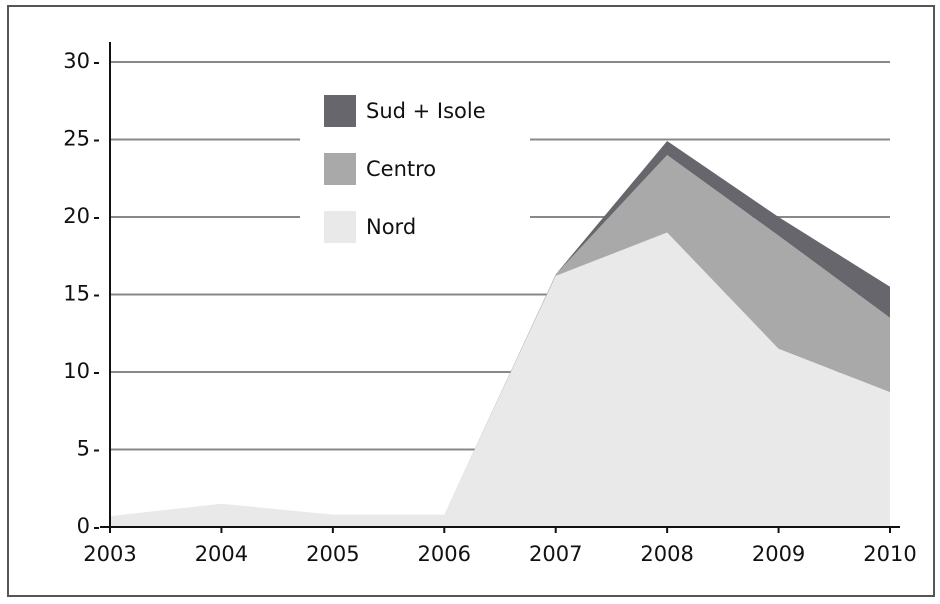  I want to click on legend-label: Sud + Isole, so click(426, 111).